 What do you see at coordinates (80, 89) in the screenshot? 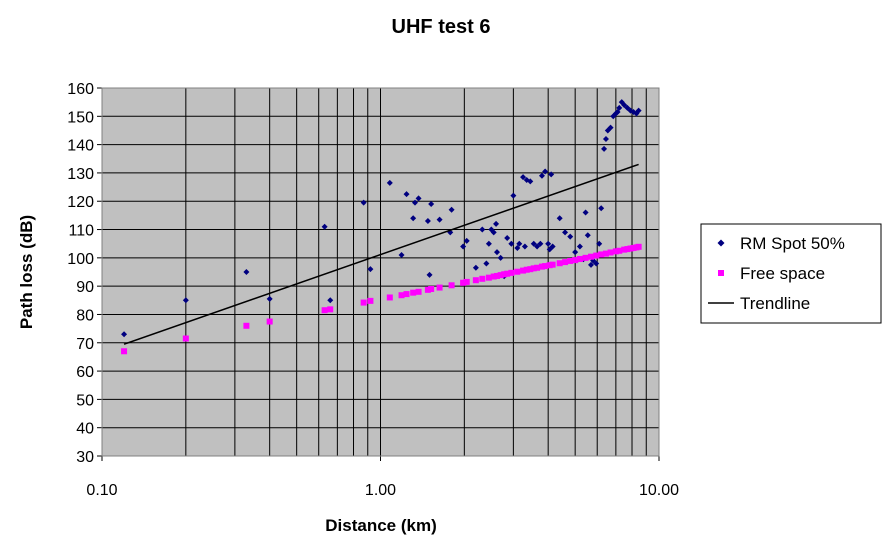
I see `y-tick-label: 160` at bounding box center [80, 89].